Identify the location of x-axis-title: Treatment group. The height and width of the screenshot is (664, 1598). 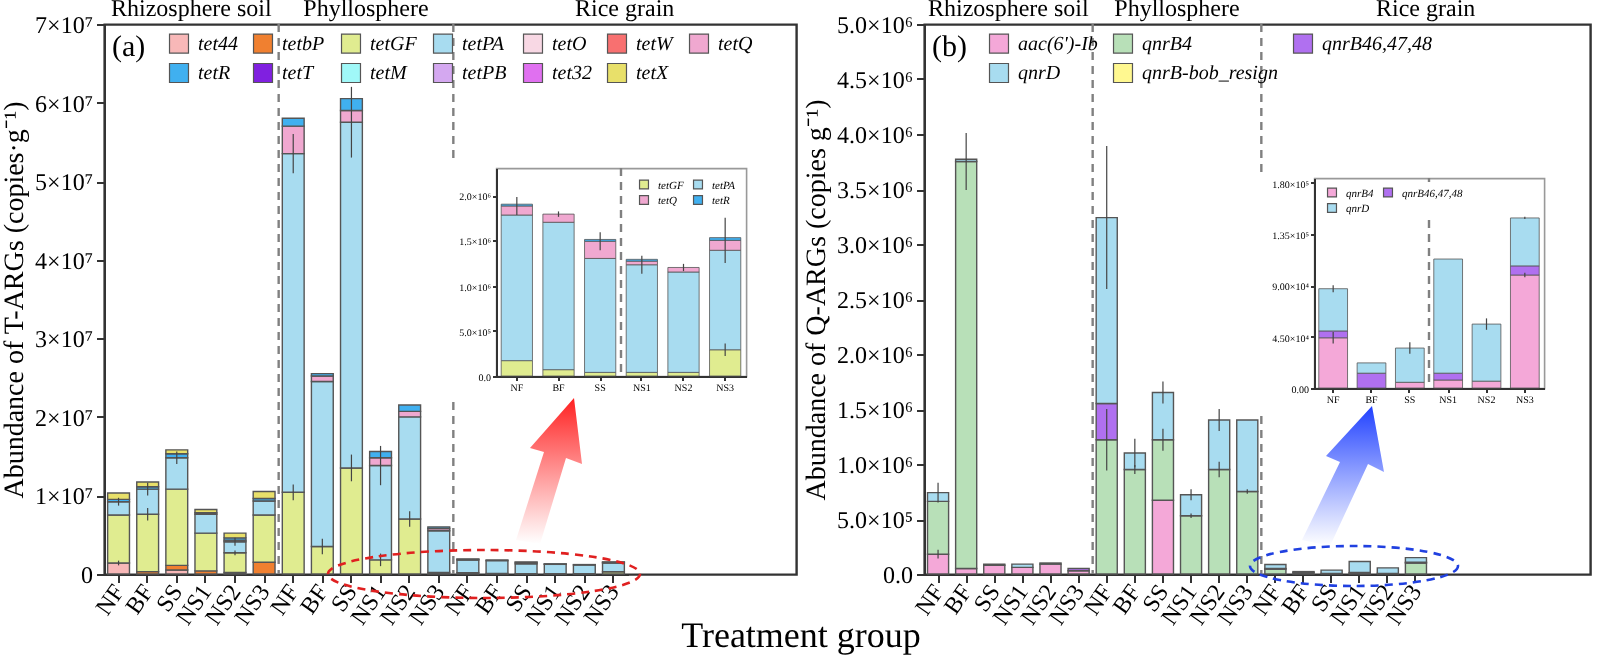
(801, 635).